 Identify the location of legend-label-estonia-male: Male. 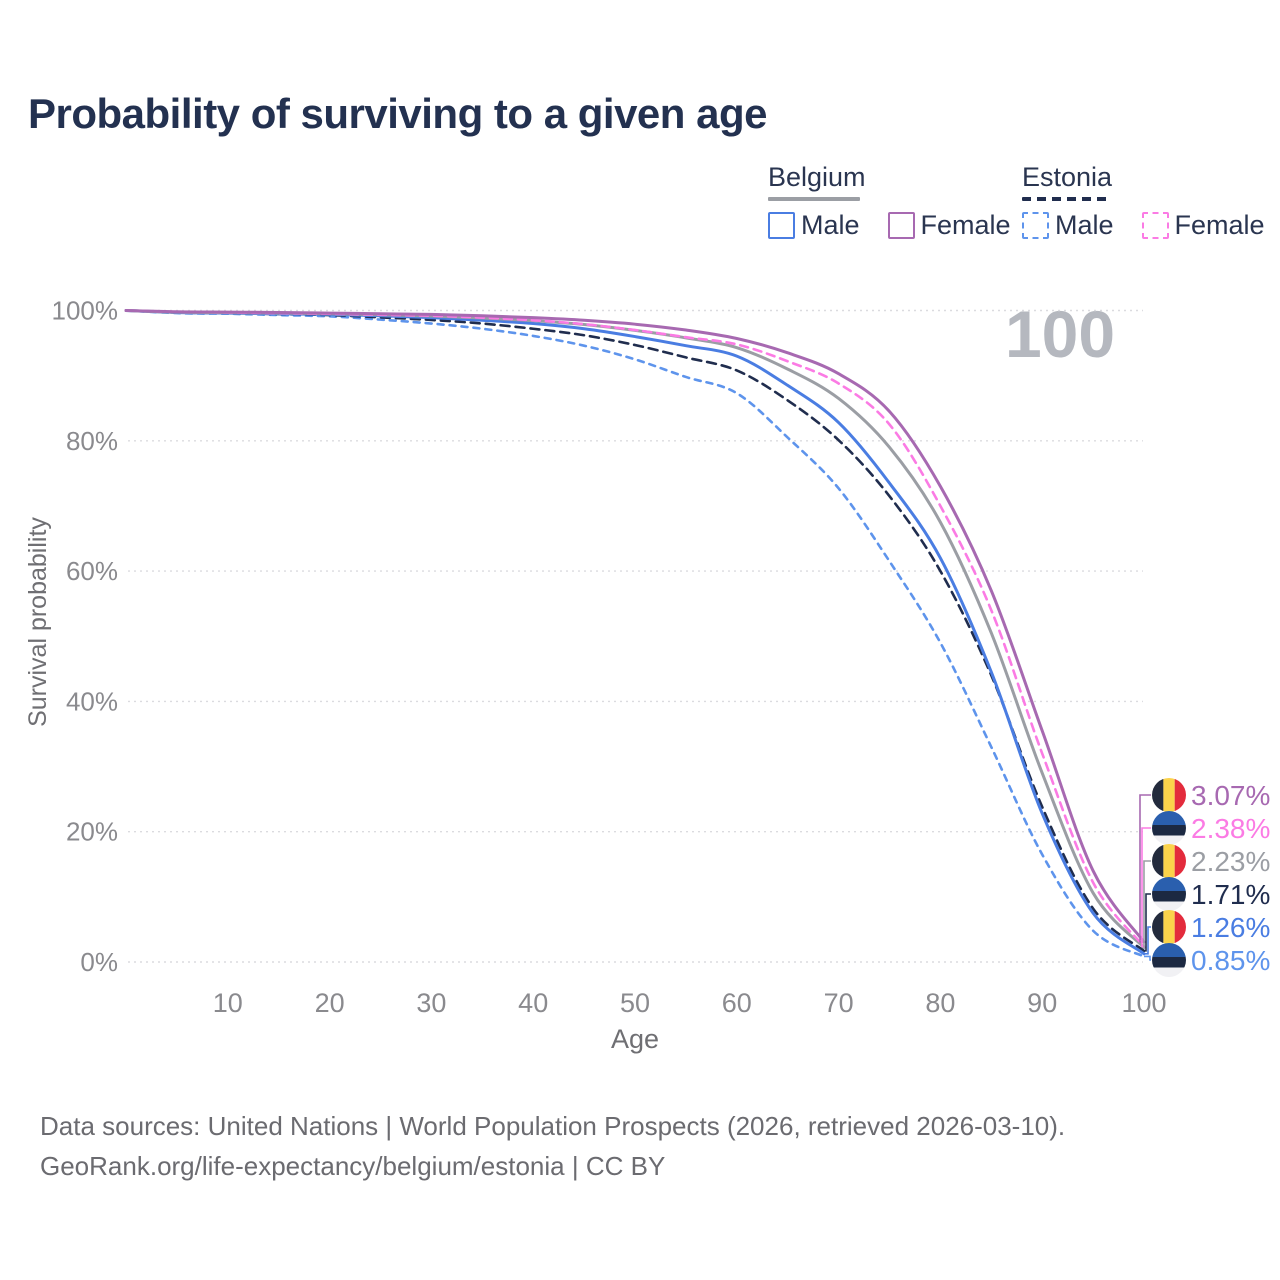
(1084, 225).